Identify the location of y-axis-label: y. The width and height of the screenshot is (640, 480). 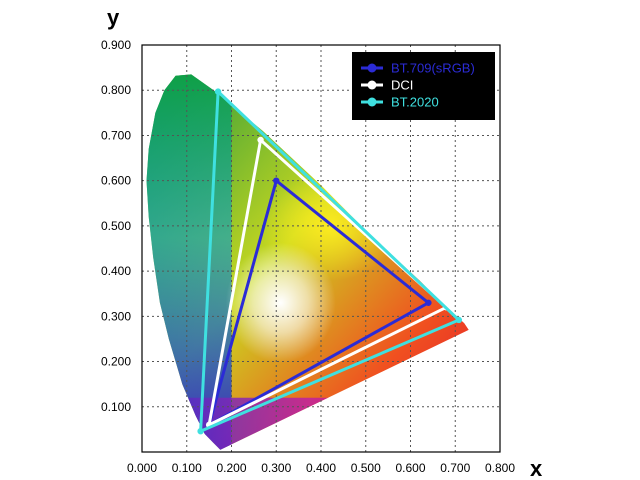
(113, 17).